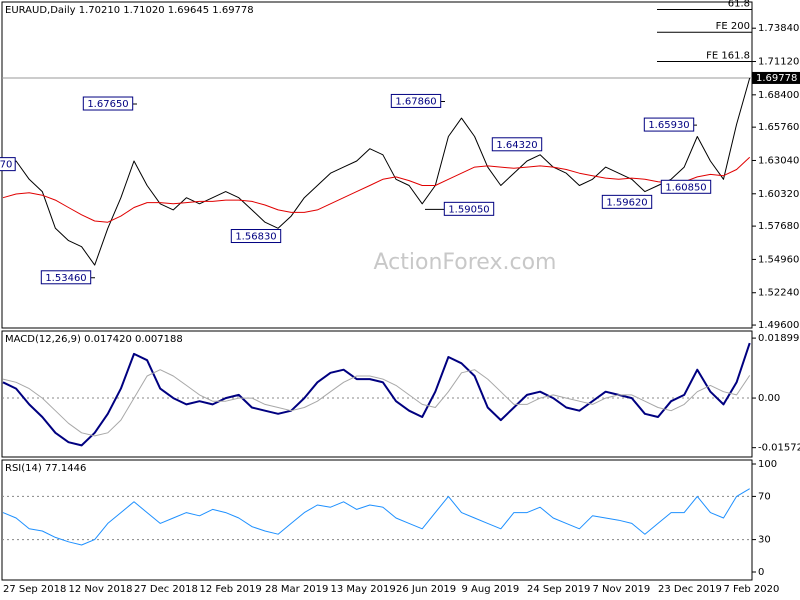 The width and height of the screenshot is (800, 600). I want to click on annotation-label: 1.64320, so click(516, 145).